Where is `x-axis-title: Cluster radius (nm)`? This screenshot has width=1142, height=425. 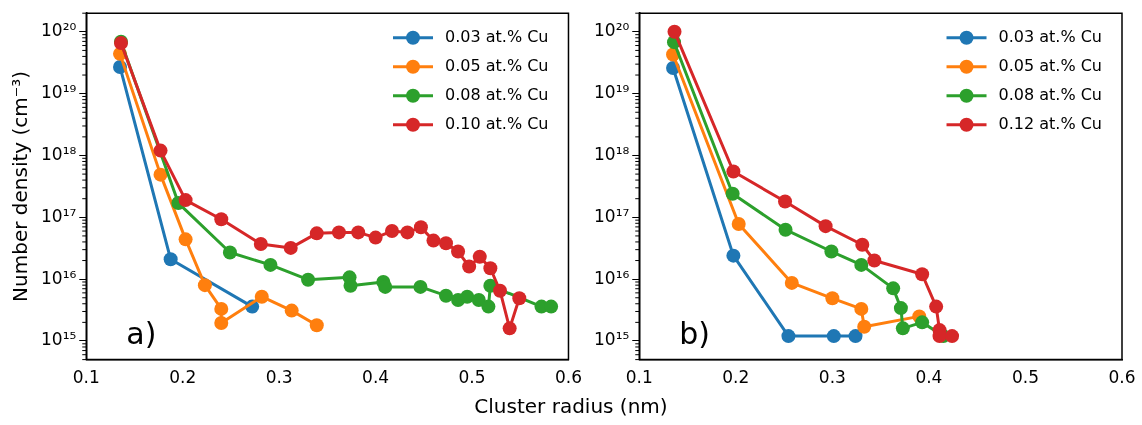
x-axis-title: Cluster radius (nm) is located at coordinates (571, 406).